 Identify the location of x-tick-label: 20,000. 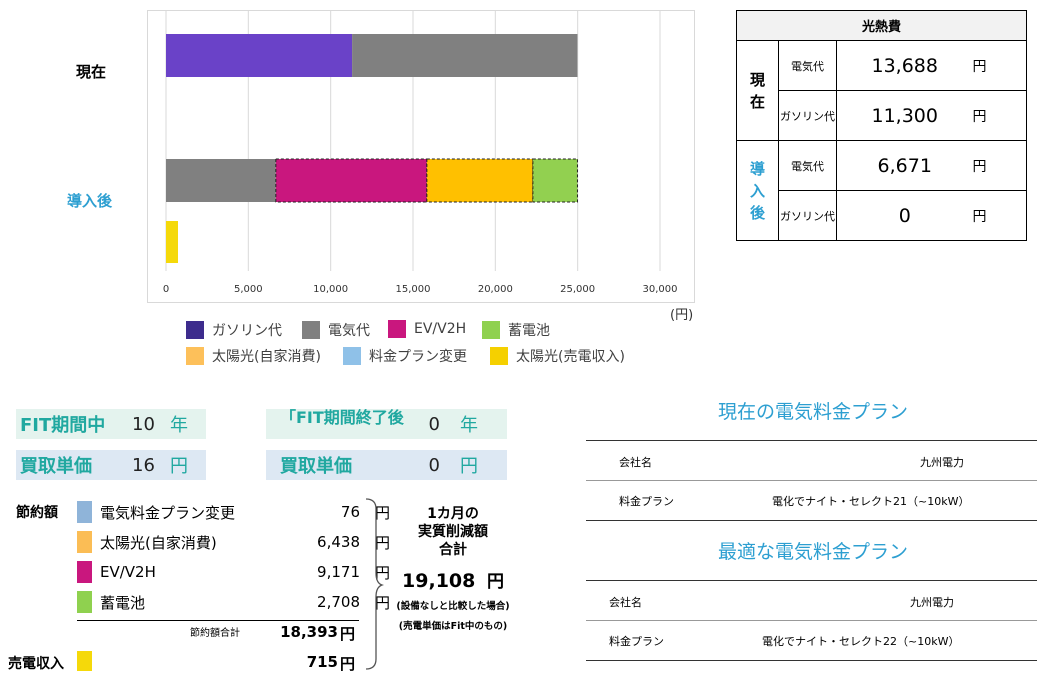
(495, 289).